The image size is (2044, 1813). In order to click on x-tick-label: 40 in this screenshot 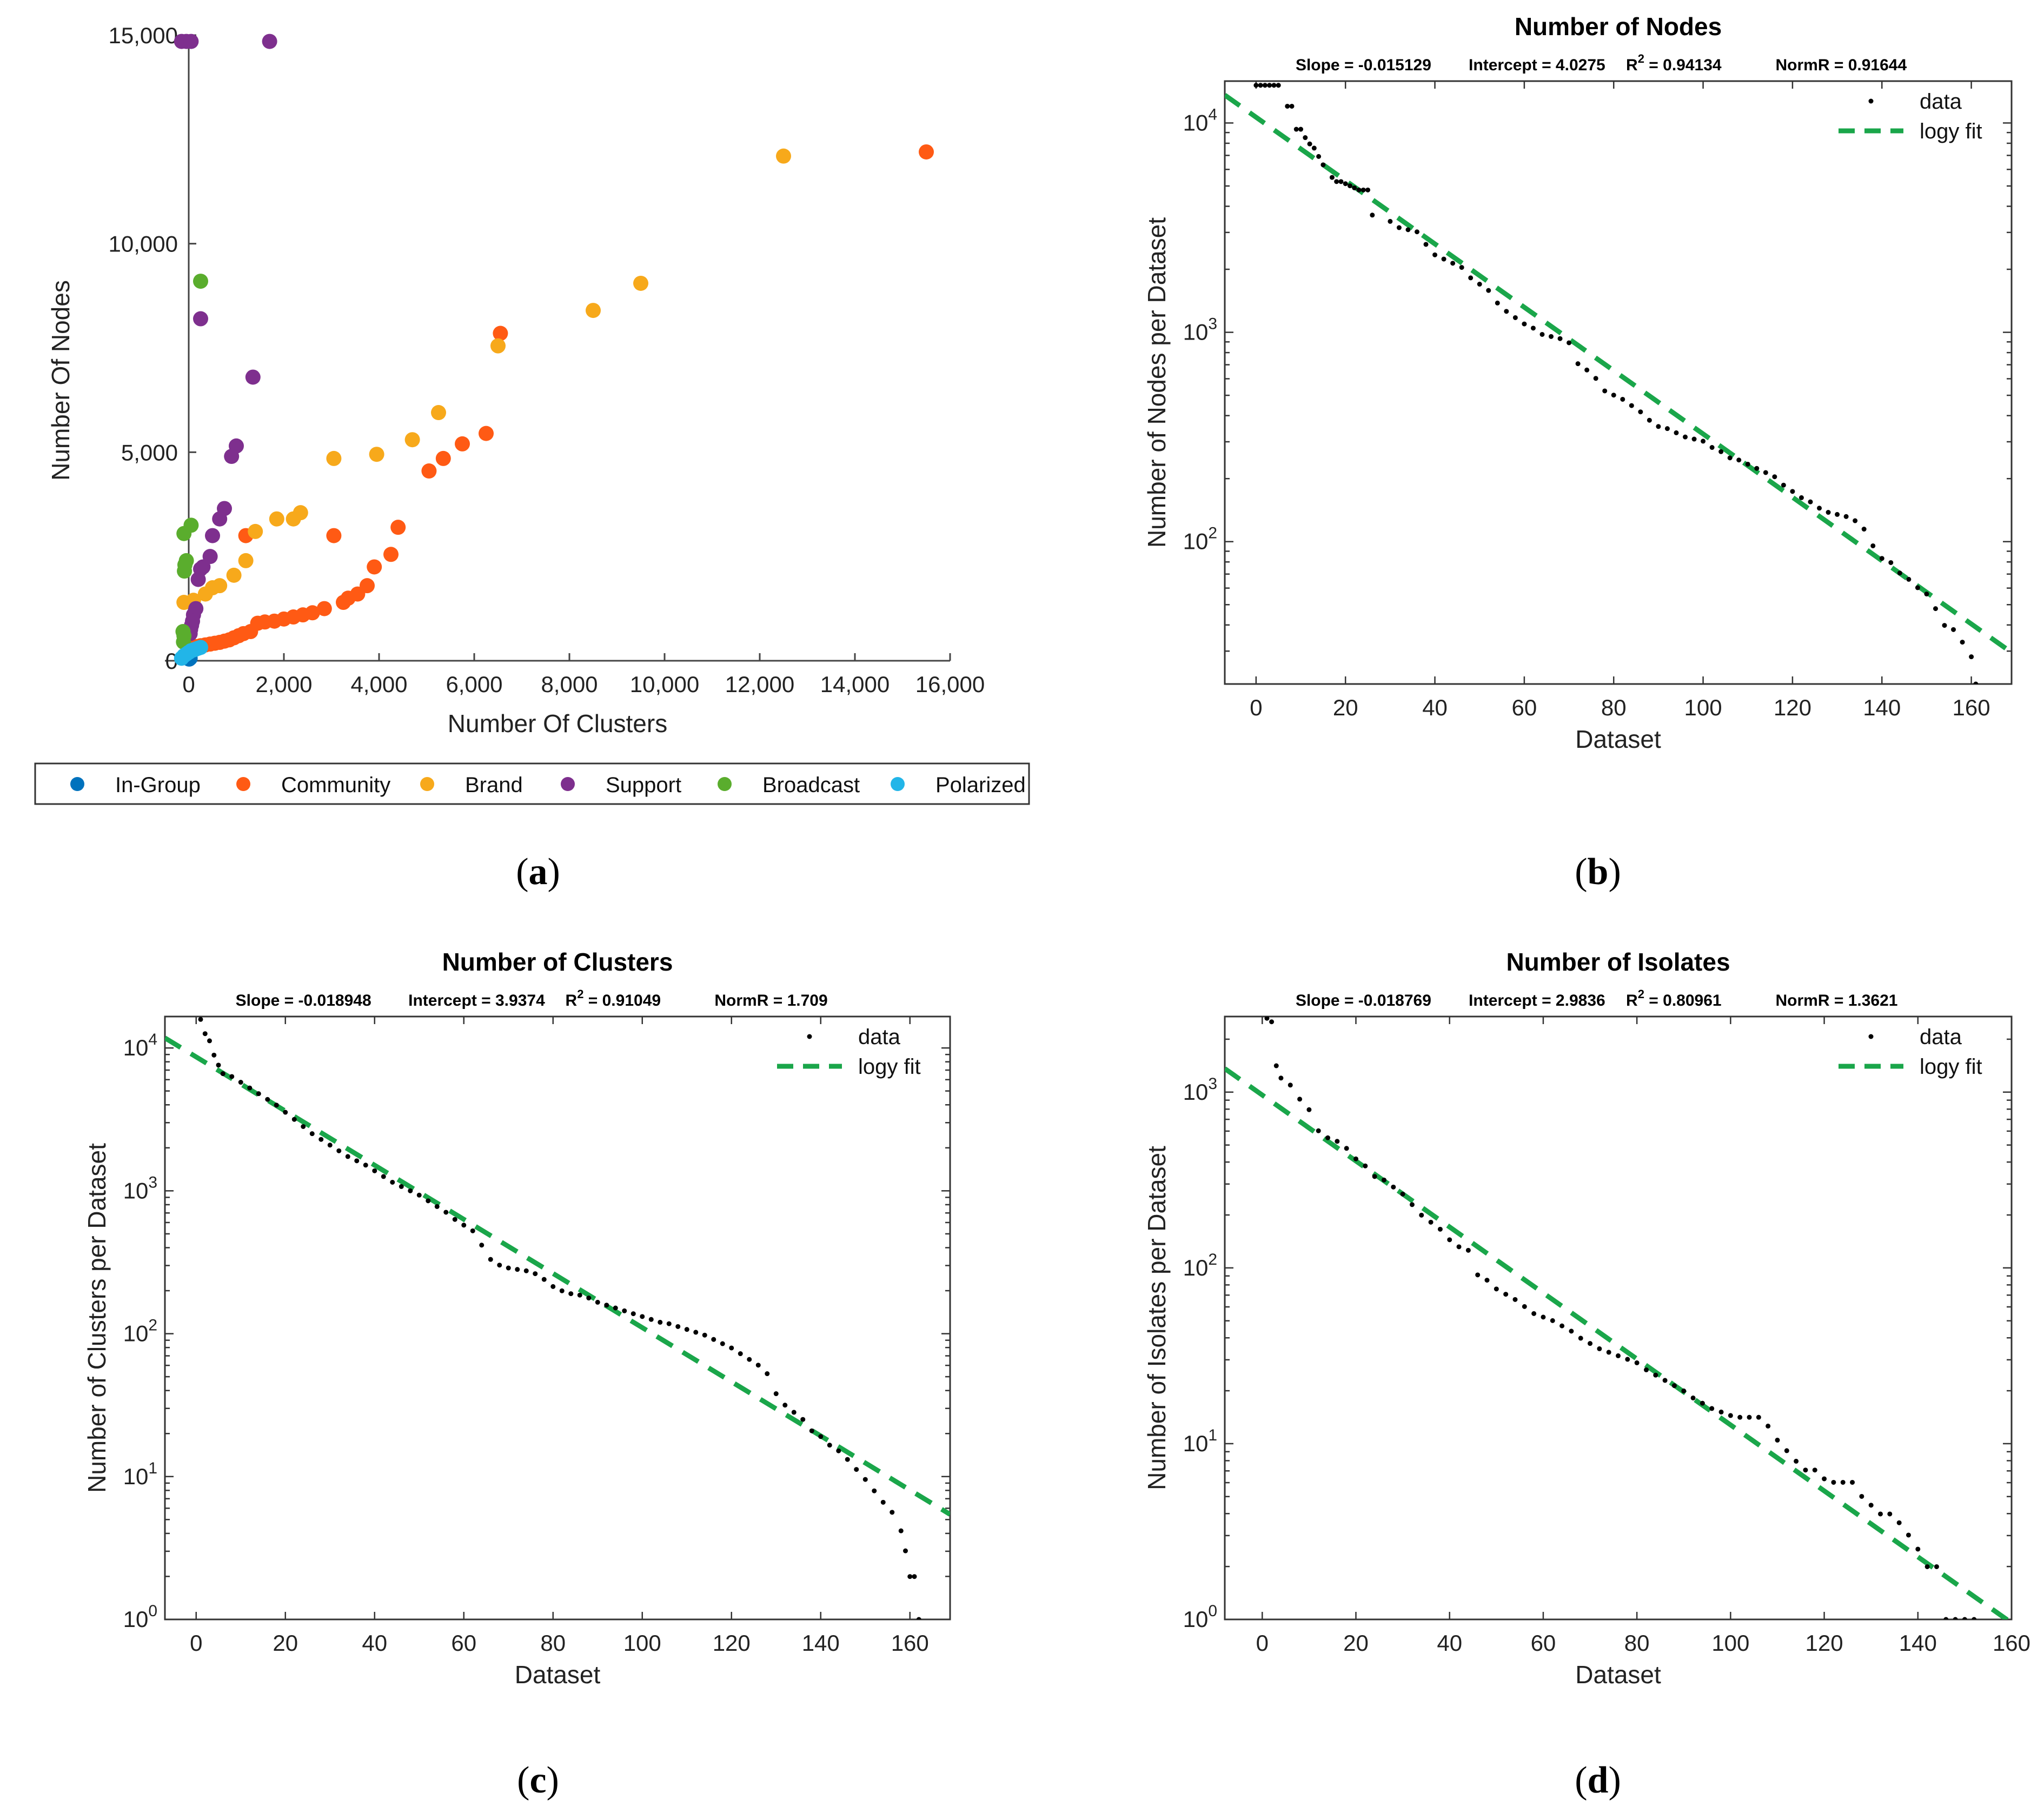, I will do `click(1449, 1643)`.